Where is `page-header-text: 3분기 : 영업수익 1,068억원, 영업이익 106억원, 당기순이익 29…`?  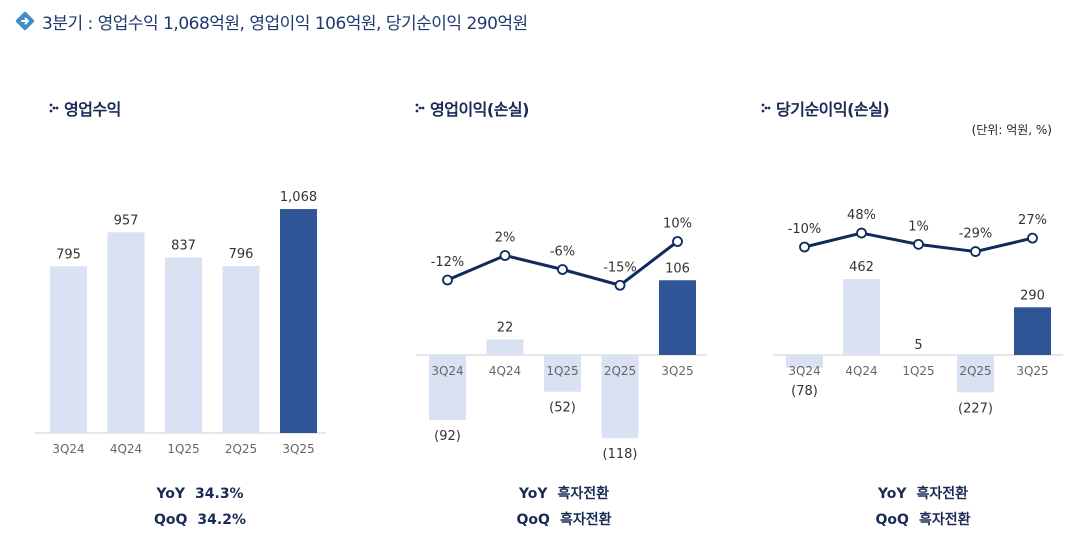 page-header-text: 3분기 : 영업수익 1,068억원, 영업이익 106억원, 당기순이익 29… is located at coordinates (285, 23).